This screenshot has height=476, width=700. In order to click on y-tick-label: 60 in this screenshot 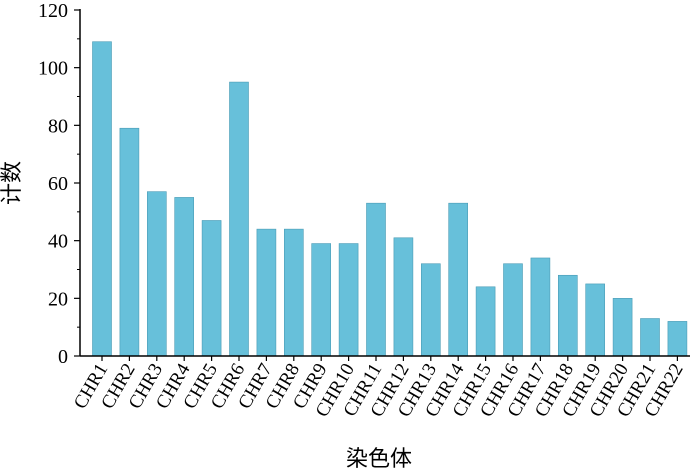, I will do `click(58, 184)`.